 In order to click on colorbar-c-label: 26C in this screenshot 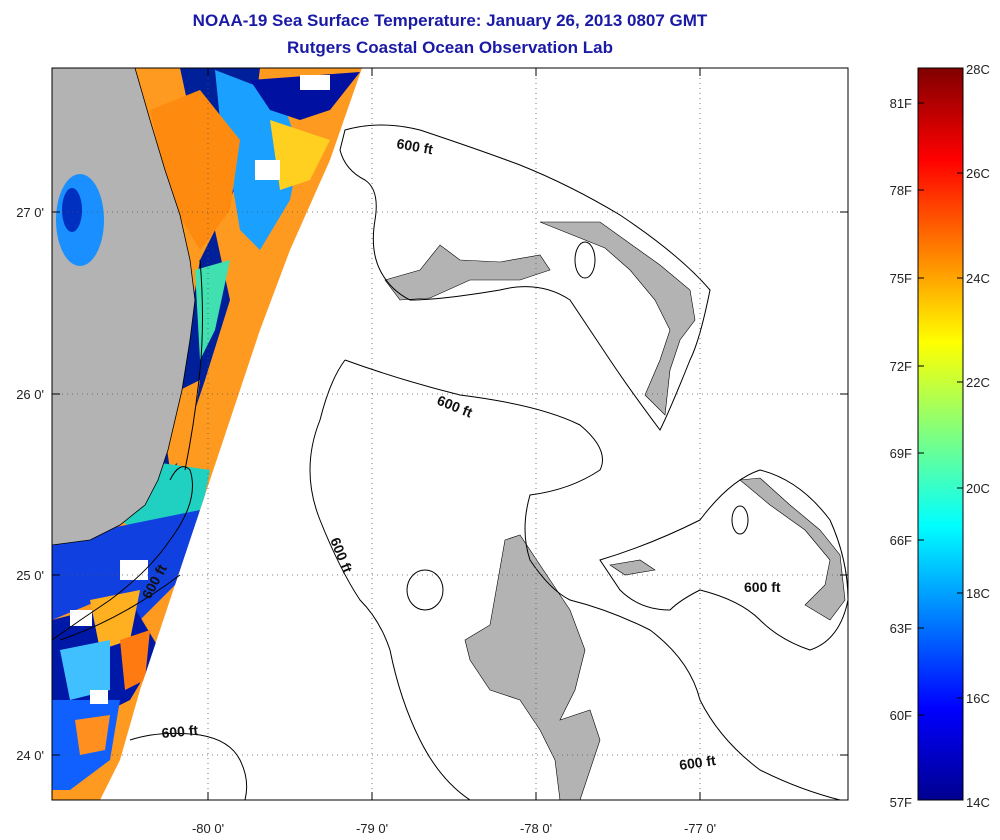, I will do `click(978, 173)`.